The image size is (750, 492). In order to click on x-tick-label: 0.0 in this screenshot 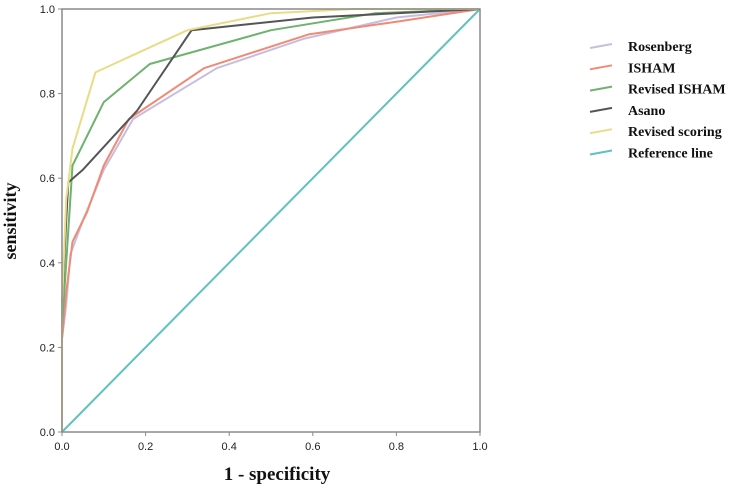, I will do `click(61, 447)`.